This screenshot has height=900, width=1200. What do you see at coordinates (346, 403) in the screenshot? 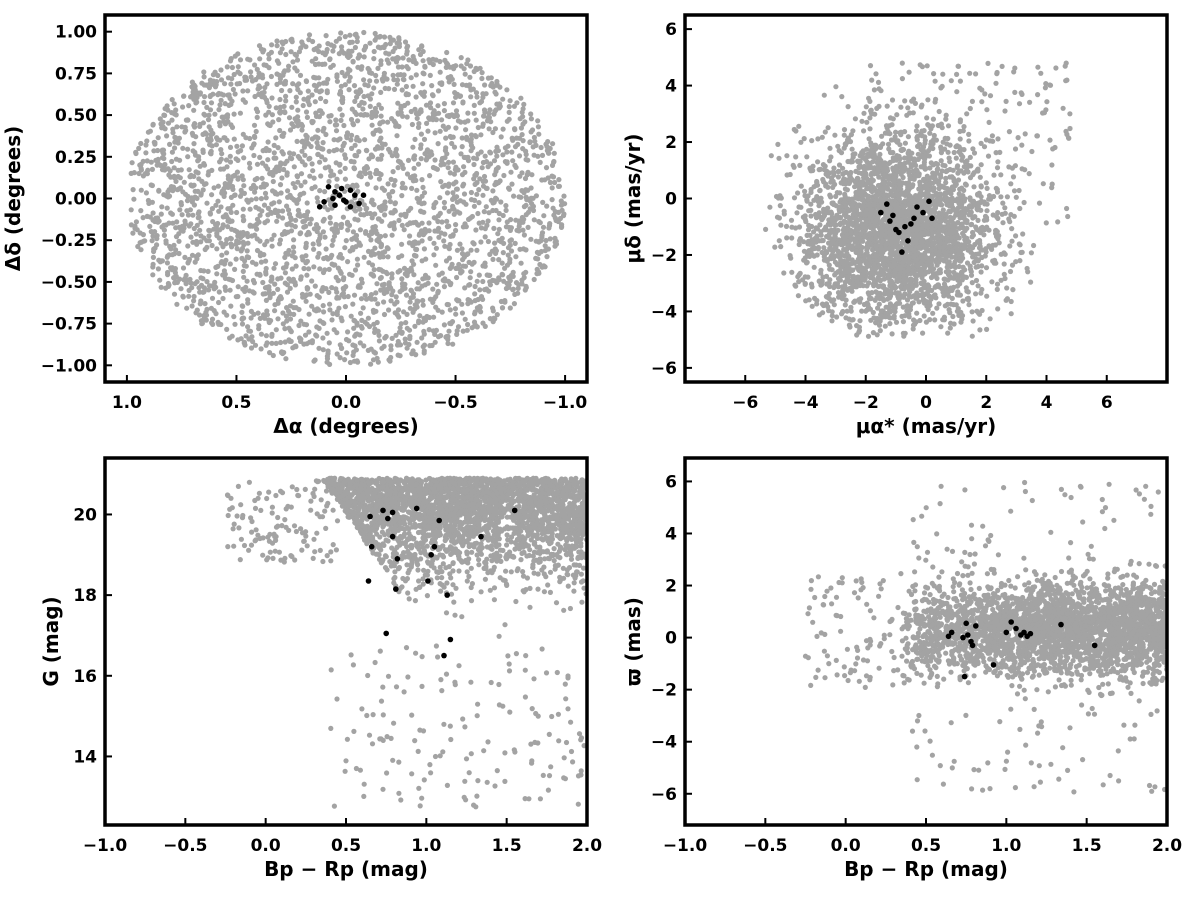
I see `x-tick-label: 0.0` at bounding box center [346, 403].